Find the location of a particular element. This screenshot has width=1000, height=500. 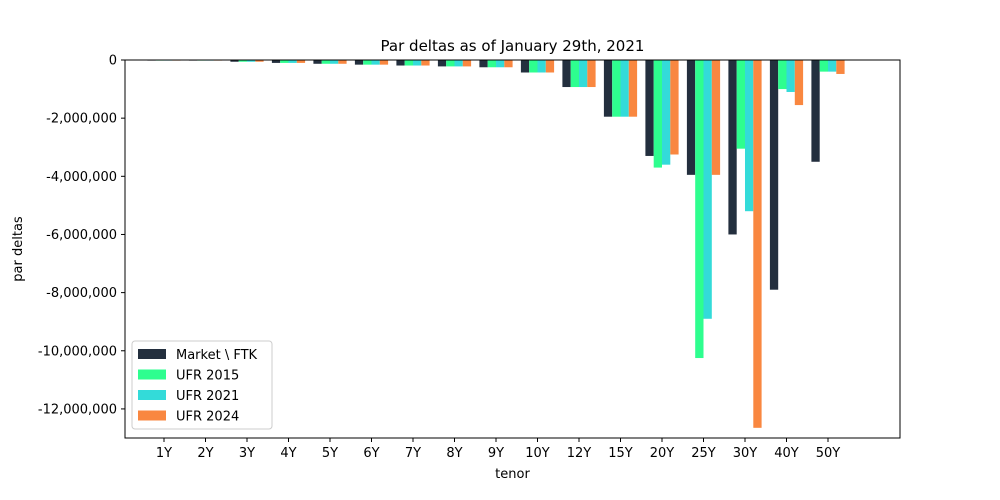

y-tick-label: -8,000,000 is located at coordinates (81, 293).